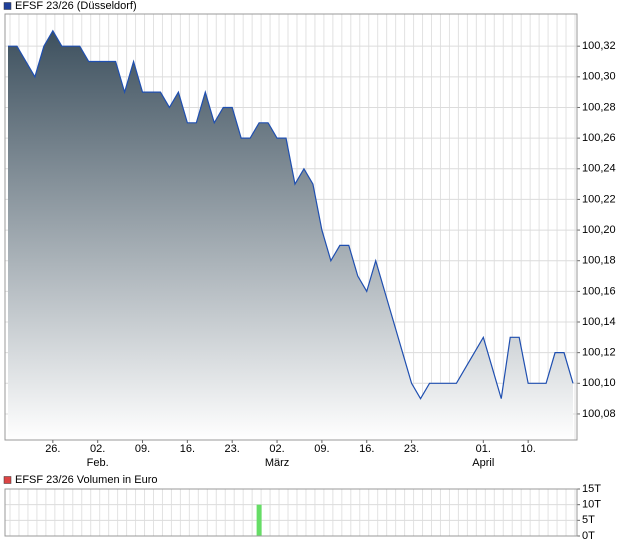 The height and width of the screenshot is (551, 620). Describe the element at coordinates (599, 199) in the screenshot. I see `y-tick-label: 100,22` at that location.